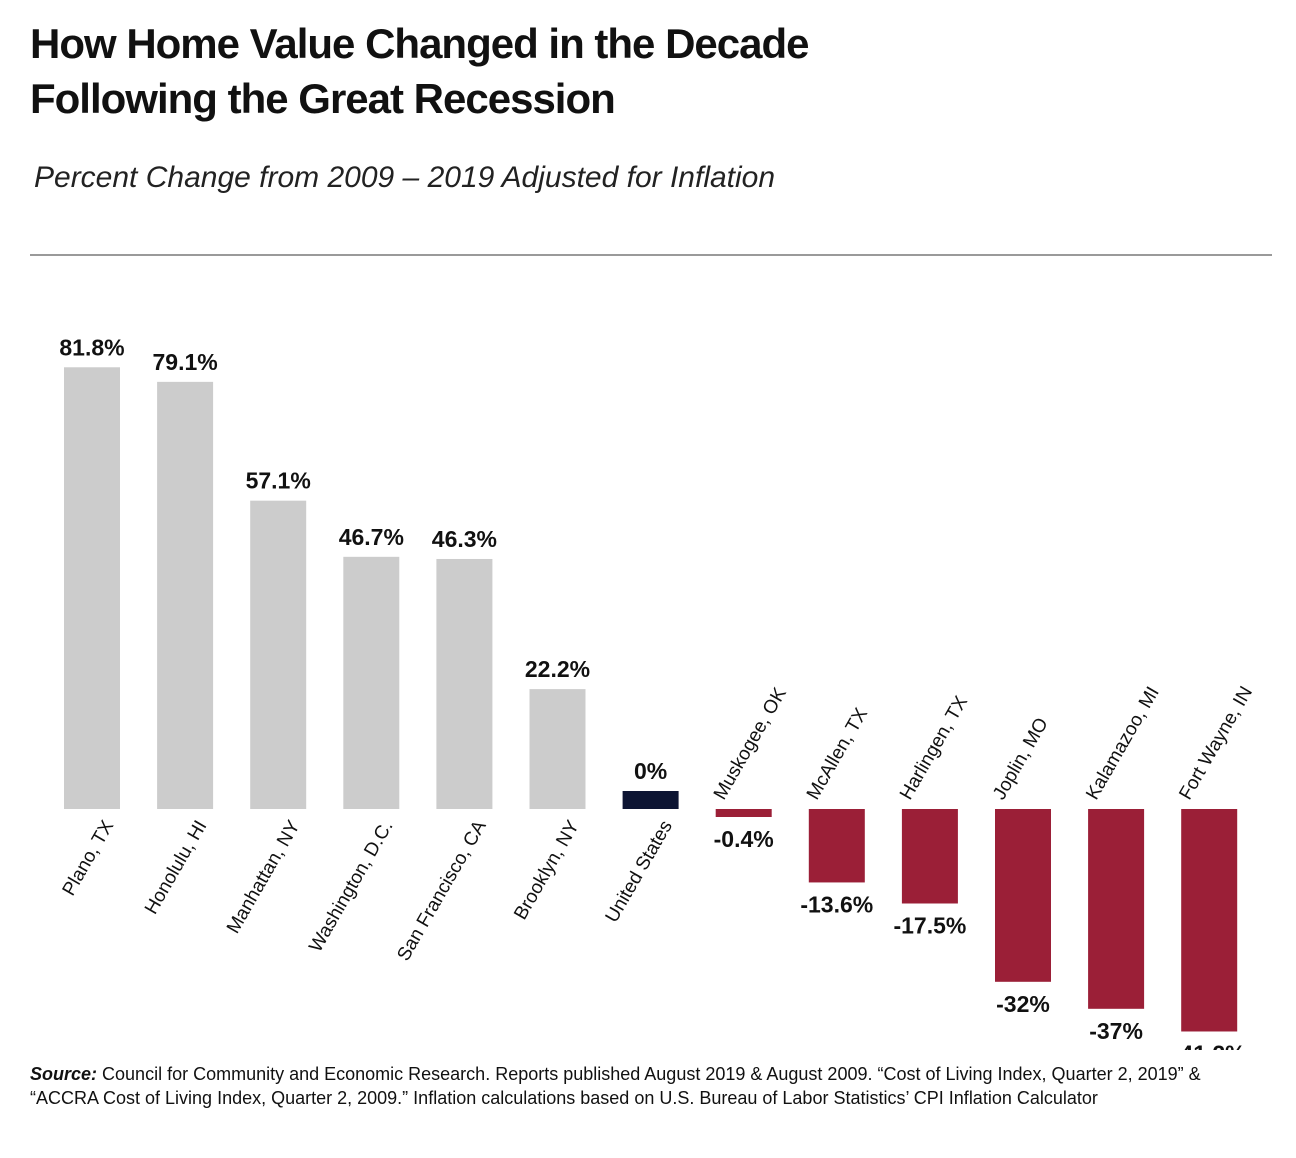 The height and width of the screenshot is (1158, 1296). Describe the element at coordinates (1116, 909) in the screenshot. I see `bar-kalamazoo-mi` at that location.